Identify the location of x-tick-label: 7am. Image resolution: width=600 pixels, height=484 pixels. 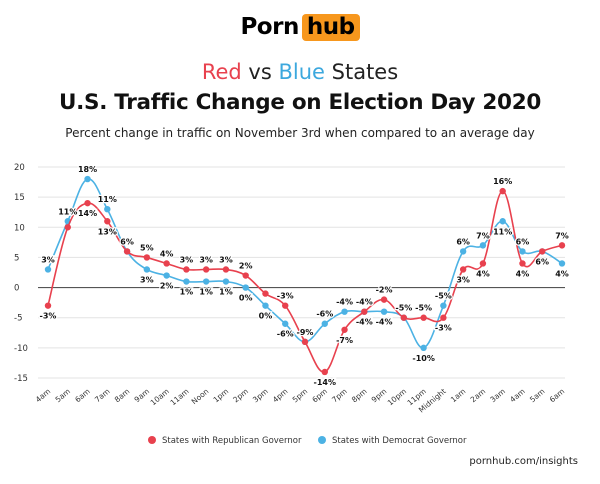
(102, 396).